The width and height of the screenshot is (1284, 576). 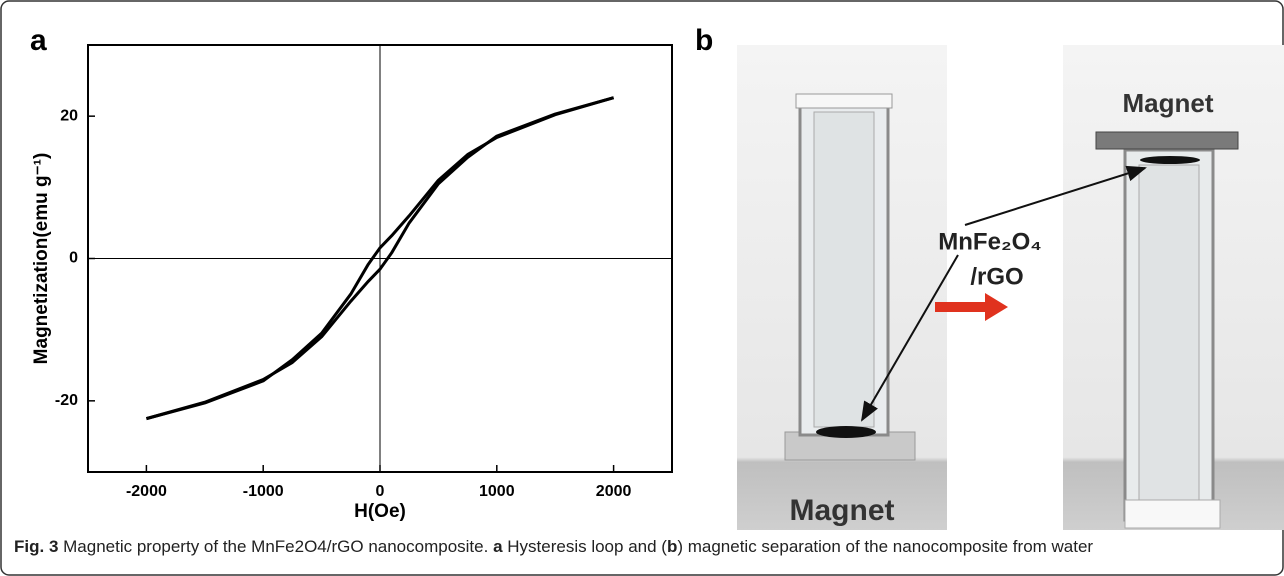 I want to click on caption-text: Hysteresis loop and (, so click(x=584, y=546).